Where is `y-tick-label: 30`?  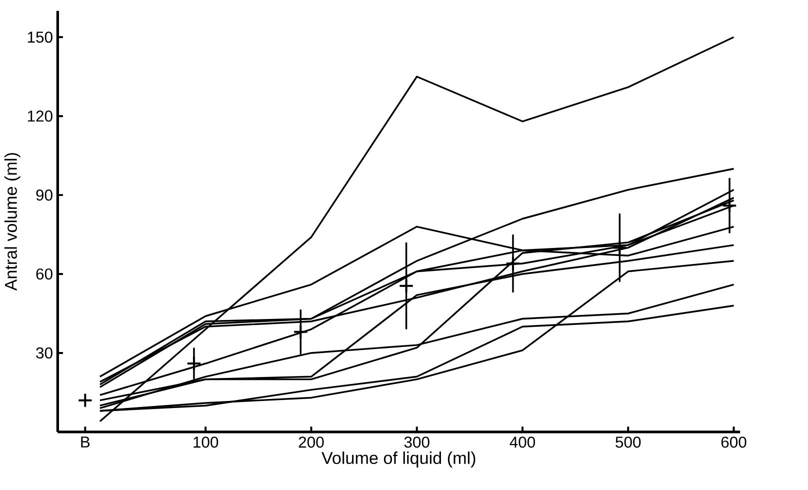
y-tick-label: 30 is located at coordinates (44, 353).